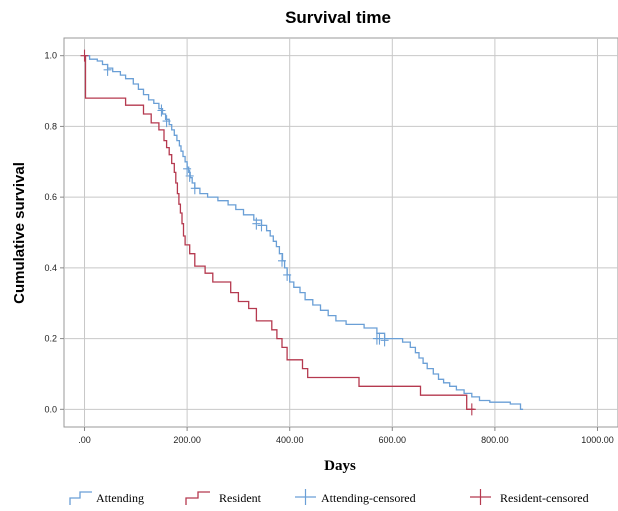  What do you see at coordinates (50, 126) in the screenshot?
I see `y-tick-label: 0.8` at bounding box center [50, 126].